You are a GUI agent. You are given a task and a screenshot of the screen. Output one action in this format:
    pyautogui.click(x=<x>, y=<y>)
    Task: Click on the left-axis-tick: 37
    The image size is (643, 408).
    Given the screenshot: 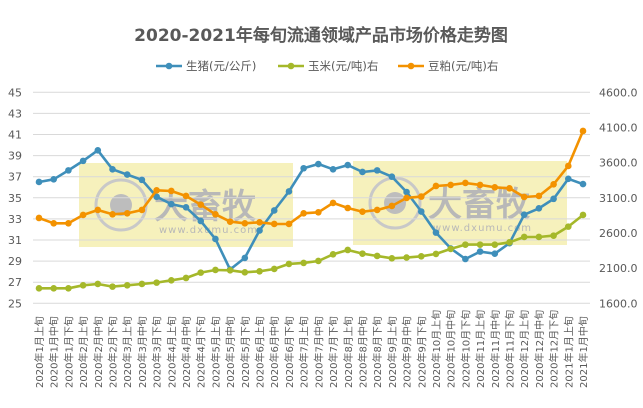 What is the action you would take?
    pyautogui.click(x=15, y=177)
    